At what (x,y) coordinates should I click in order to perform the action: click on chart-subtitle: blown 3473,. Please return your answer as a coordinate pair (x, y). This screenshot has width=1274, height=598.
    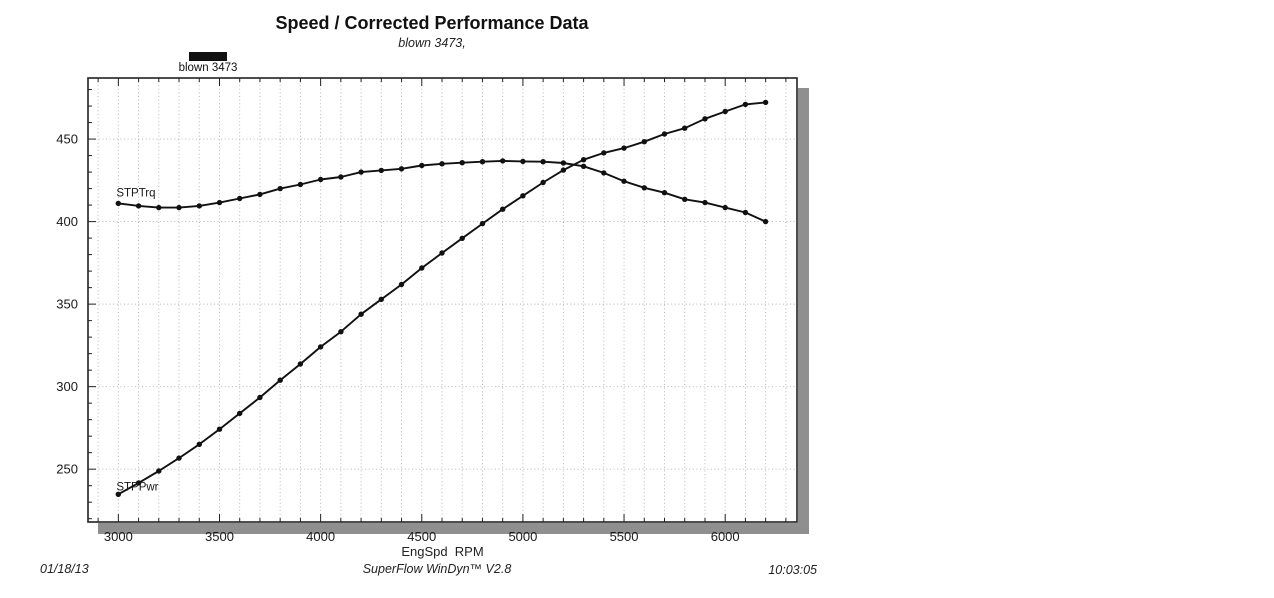
    Looking at the image, I should click on (432, 43).